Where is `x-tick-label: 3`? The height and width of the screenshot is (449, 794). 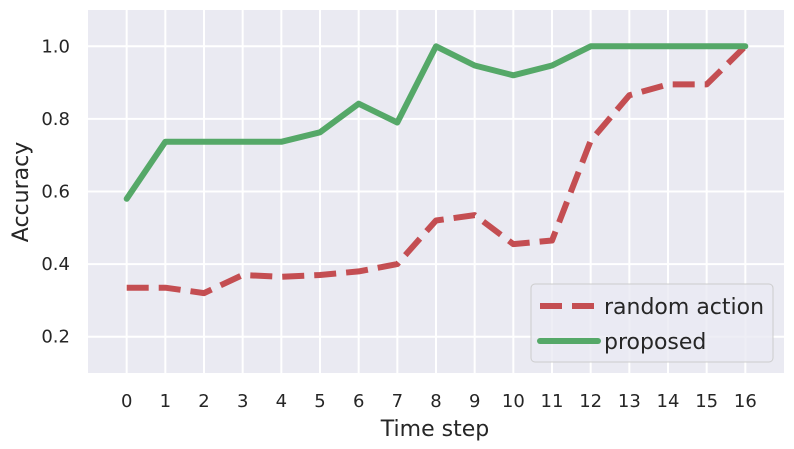
x-tick-label: 3 is located at coordinates (242, 401).